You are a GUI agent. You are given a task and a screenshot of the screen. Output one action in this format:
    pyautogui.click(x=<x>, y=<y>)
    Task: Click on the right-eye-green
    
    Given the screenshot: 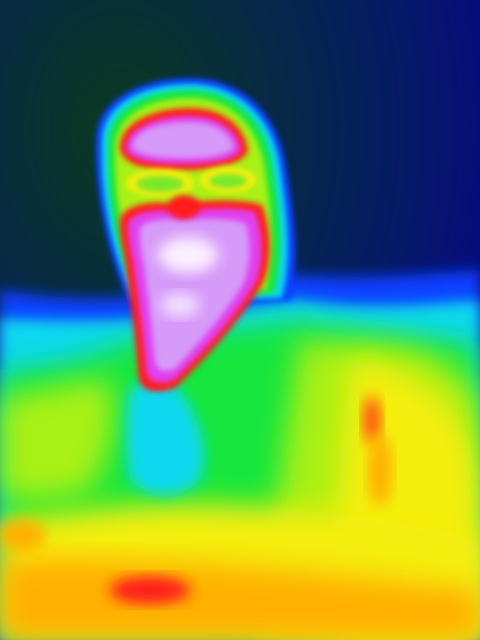 What is the action you would take?
    pyautogui.click(x=228, y=181)
    